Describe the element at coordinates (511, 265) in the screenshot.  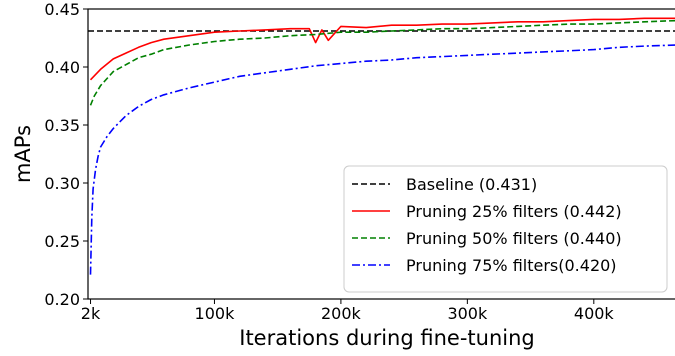
I see `legend-label-4: Pruning 75% filters(0.420)` at that location.